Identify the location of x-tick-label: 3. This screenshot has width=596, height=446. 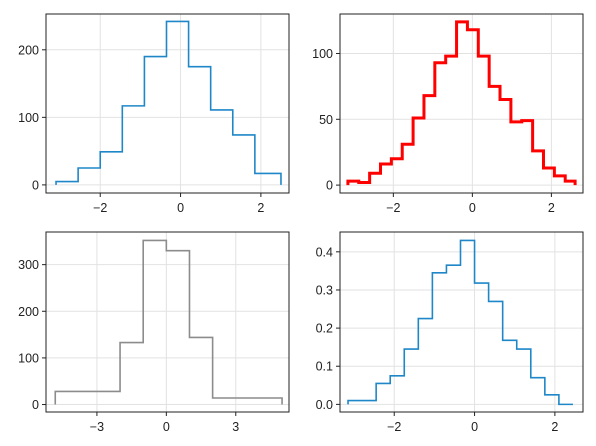
(235, 427).